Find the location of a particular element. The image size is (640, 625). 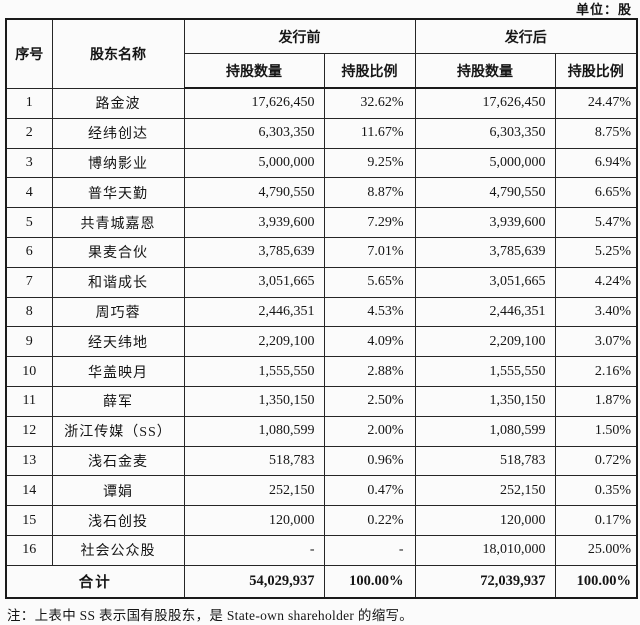

table-row: 5 共青城嘉恩 3,939,600 7.29% 3,939,600 5.47% is located at coordinates (321, 222).